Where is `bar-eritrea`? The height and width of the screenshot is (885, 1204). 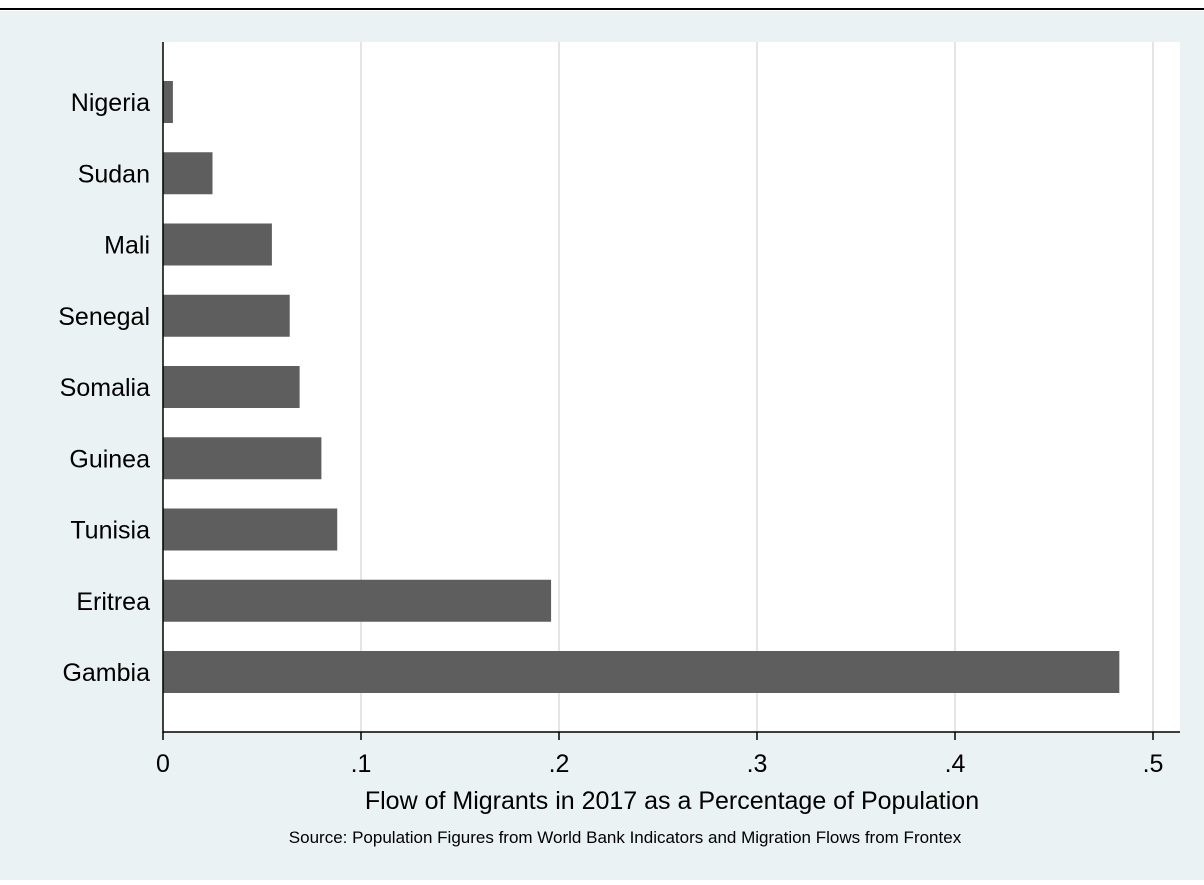 bar-eritrea is located at coordinates (357, 600).